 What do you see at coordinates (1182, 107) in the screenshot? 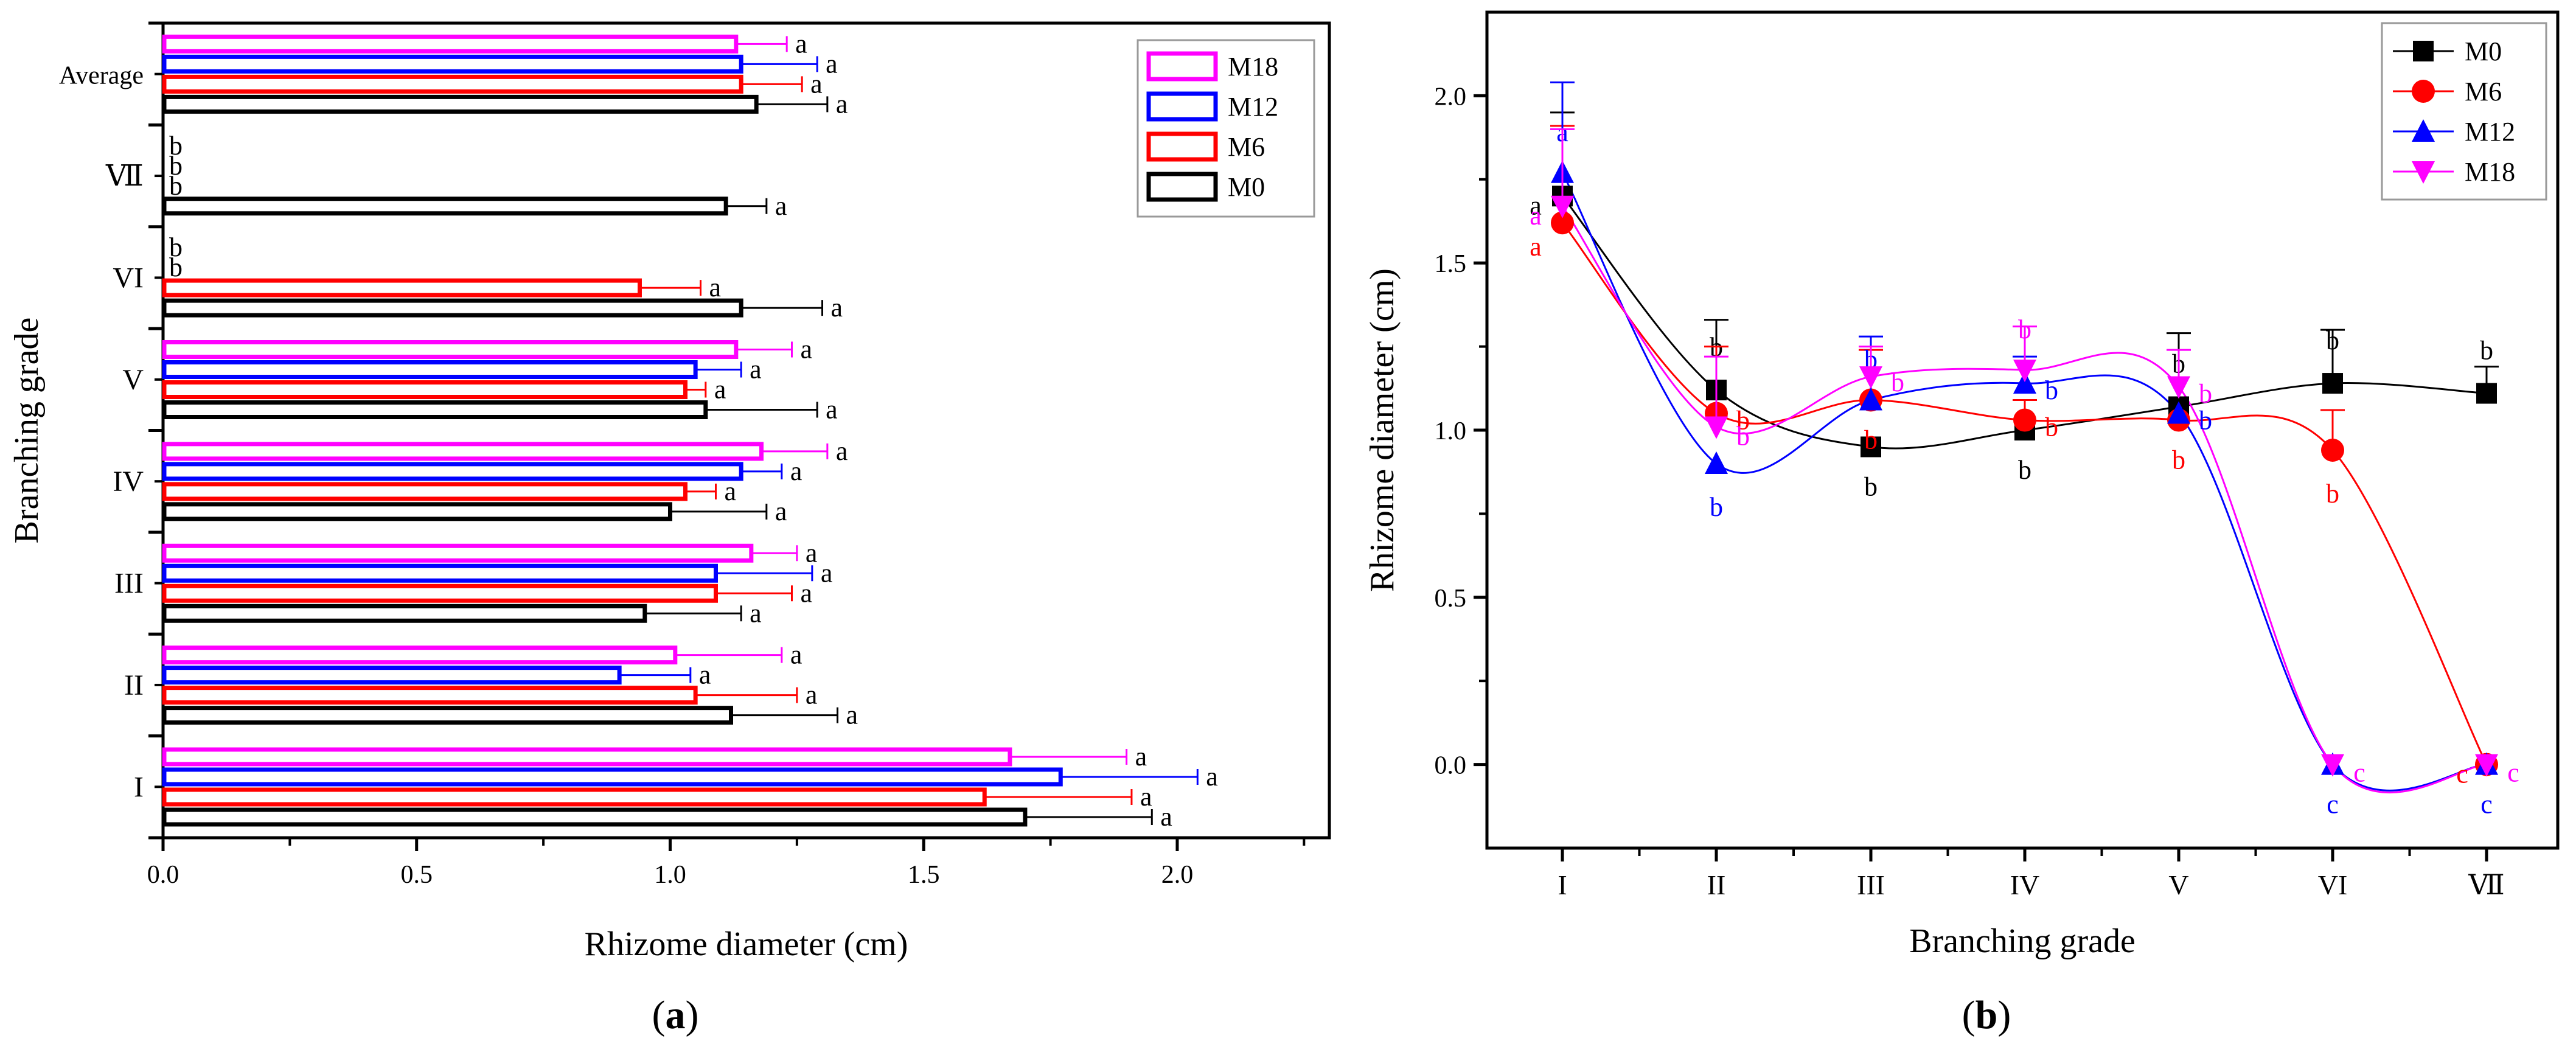
I see `legend-swatch-M12` at bounding box center [1182, 107].